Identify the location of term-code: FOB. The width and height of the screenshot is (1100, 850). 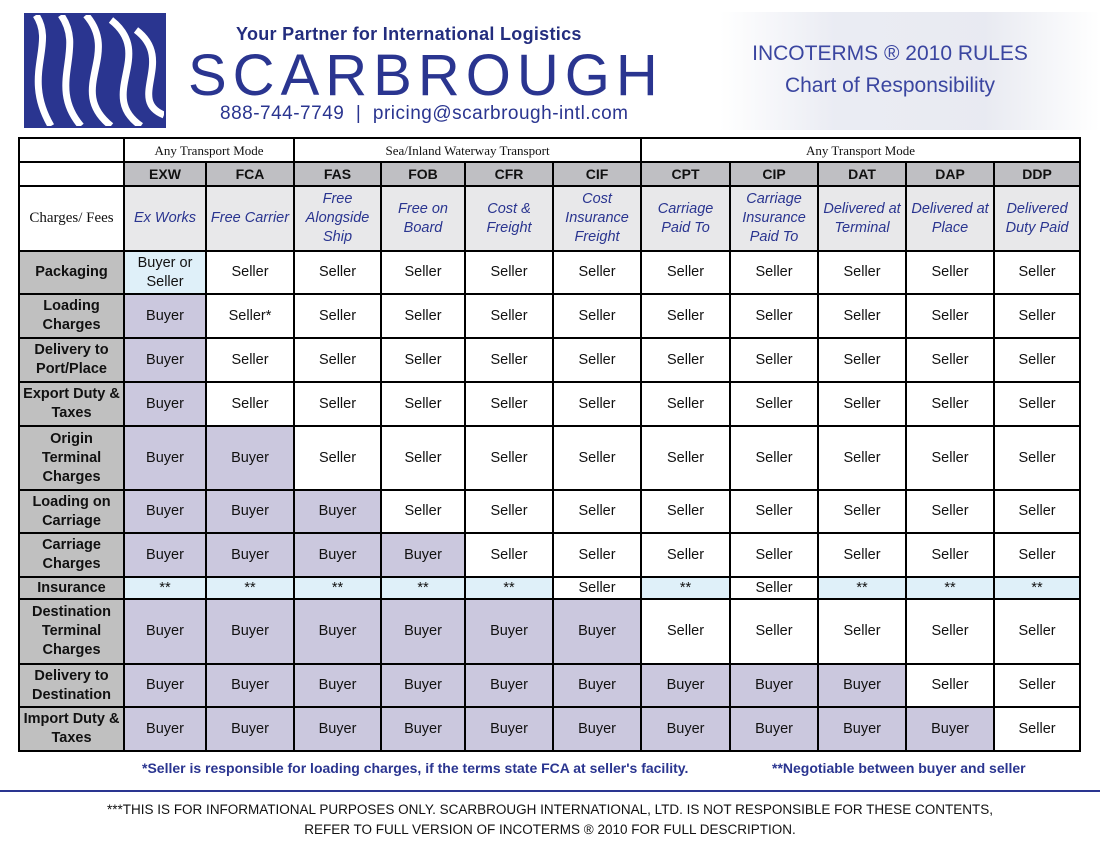
(423, 174).